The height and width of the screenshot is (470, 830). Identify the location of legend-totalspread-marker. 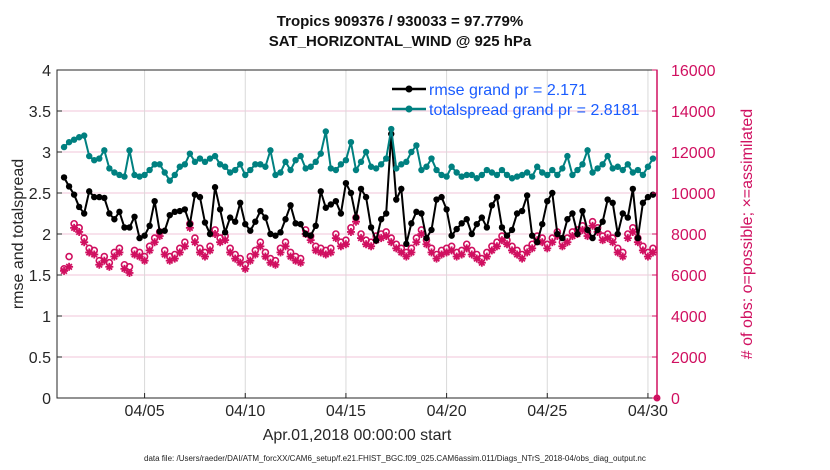
(409, 109).